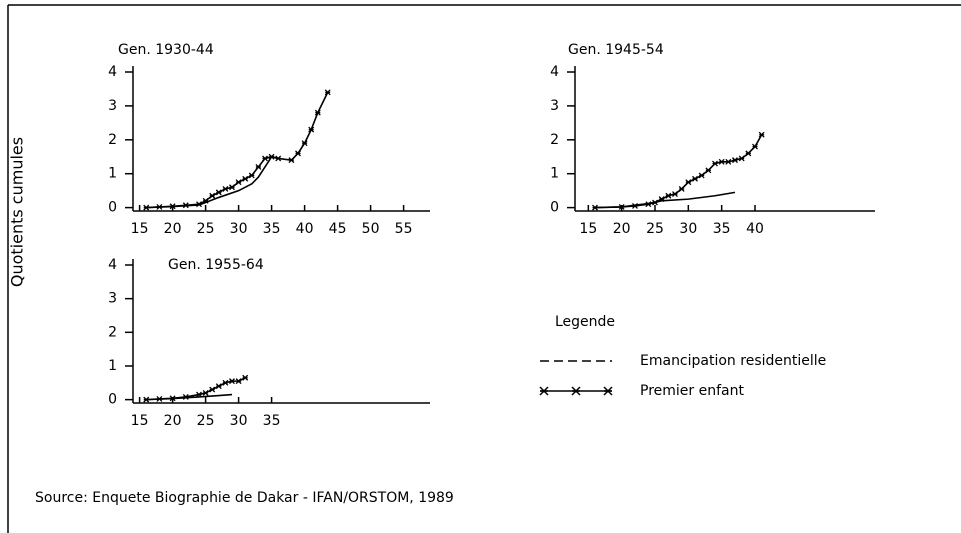 This screenshot has width=961, height=533. Describe the element at coordinates (338, 229) in the screenshot. I see `x-tick-label: 45` at that location.